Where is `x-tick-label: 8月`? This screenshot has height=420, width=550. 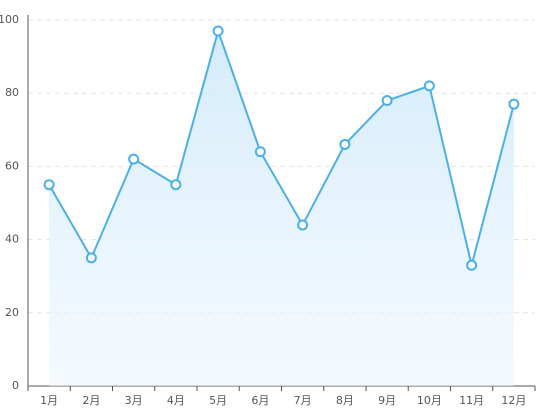
x-tick-label: 8月 is located at coordinates (345, 400).